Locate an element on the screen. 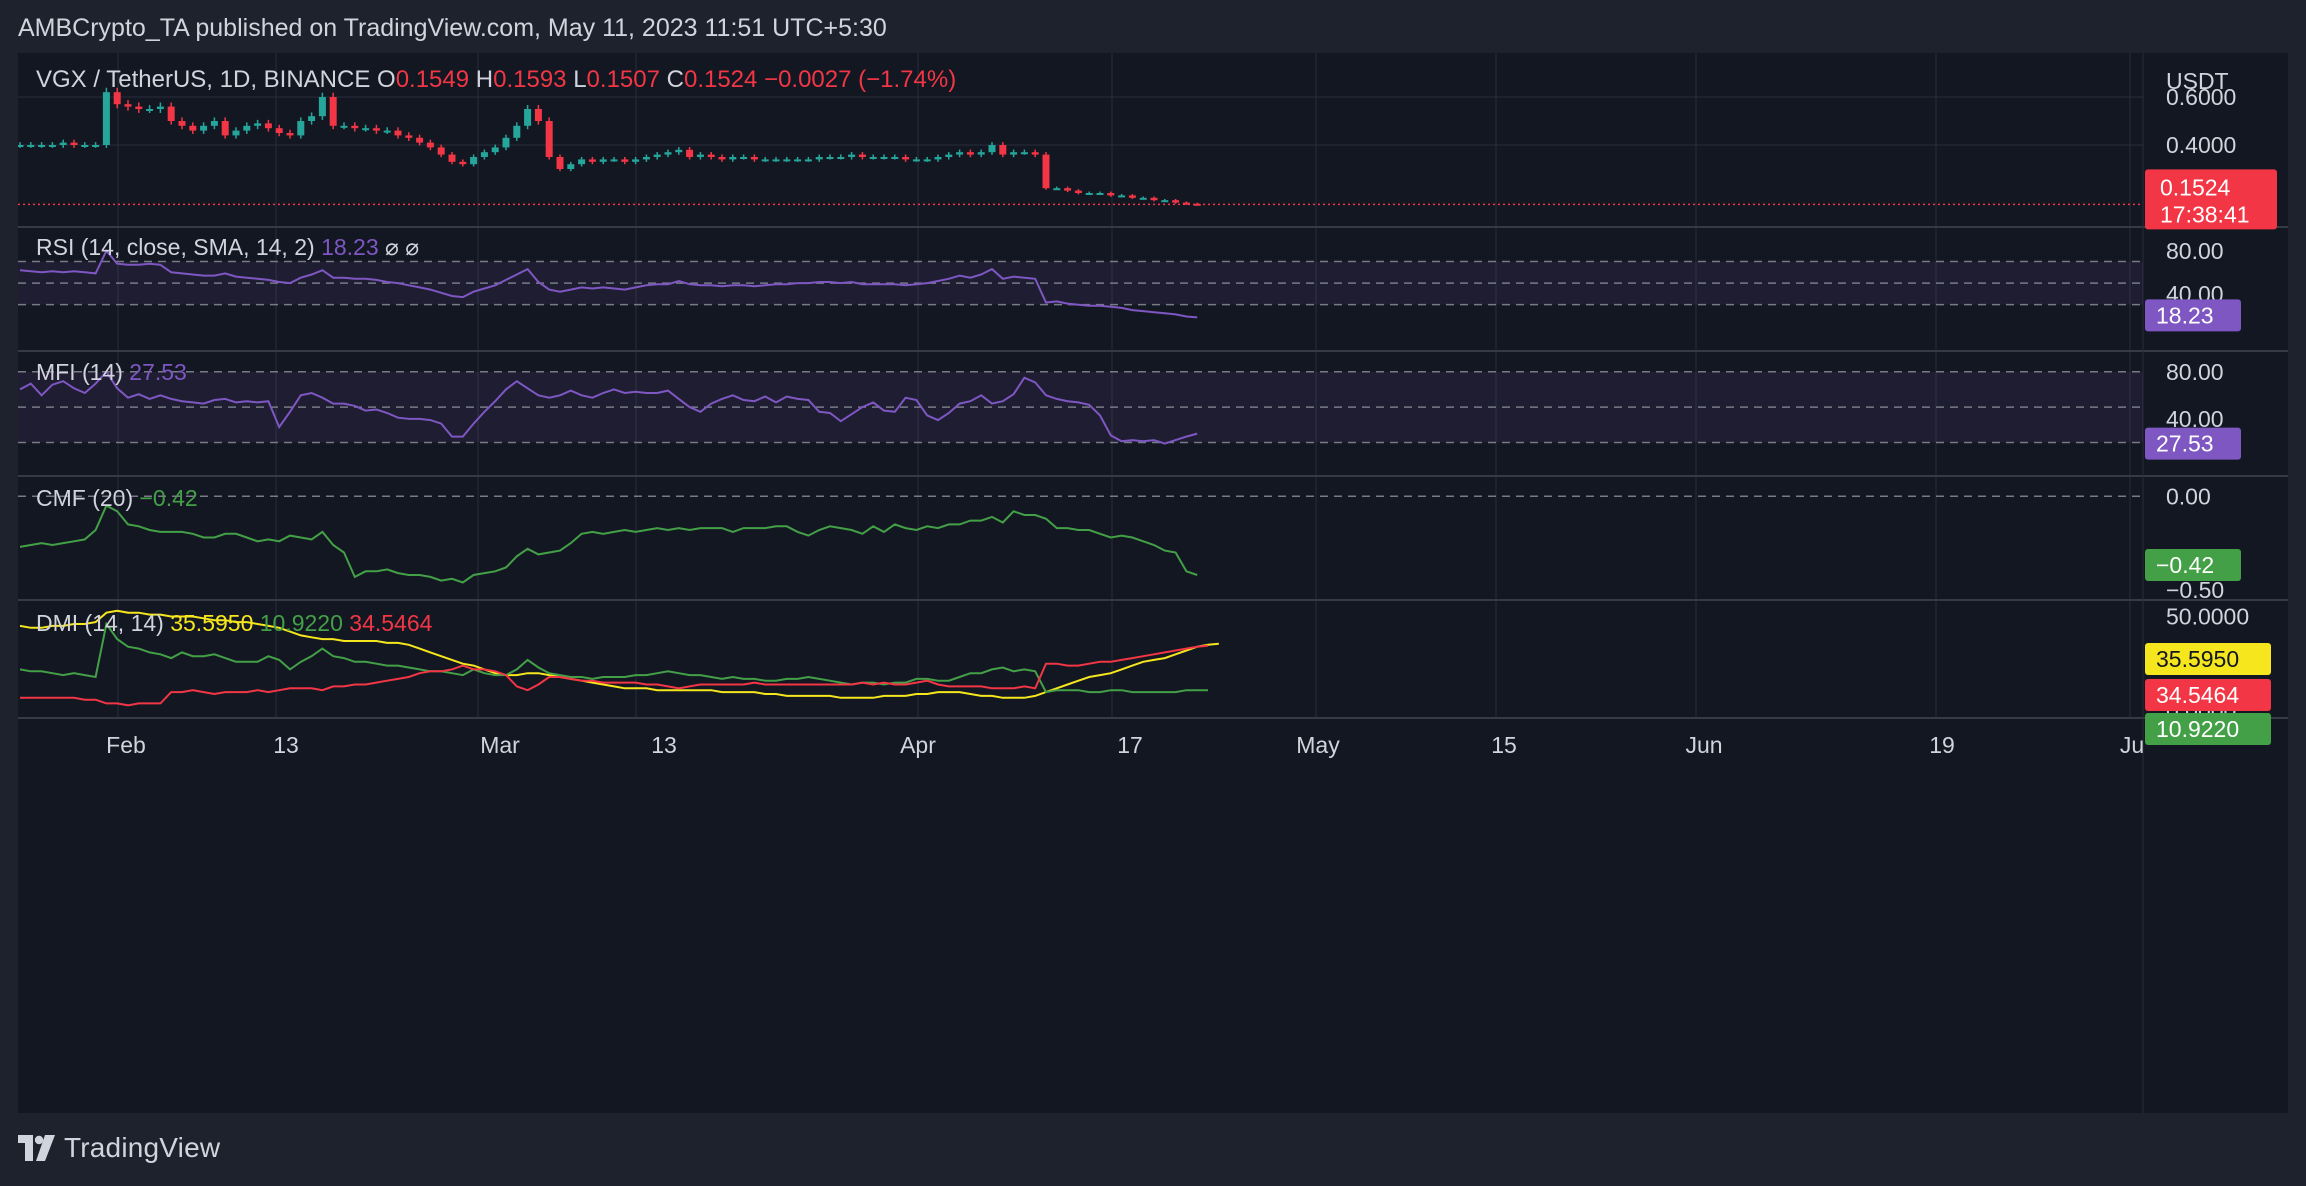  low-label: L is located at coordinates (579, 79).